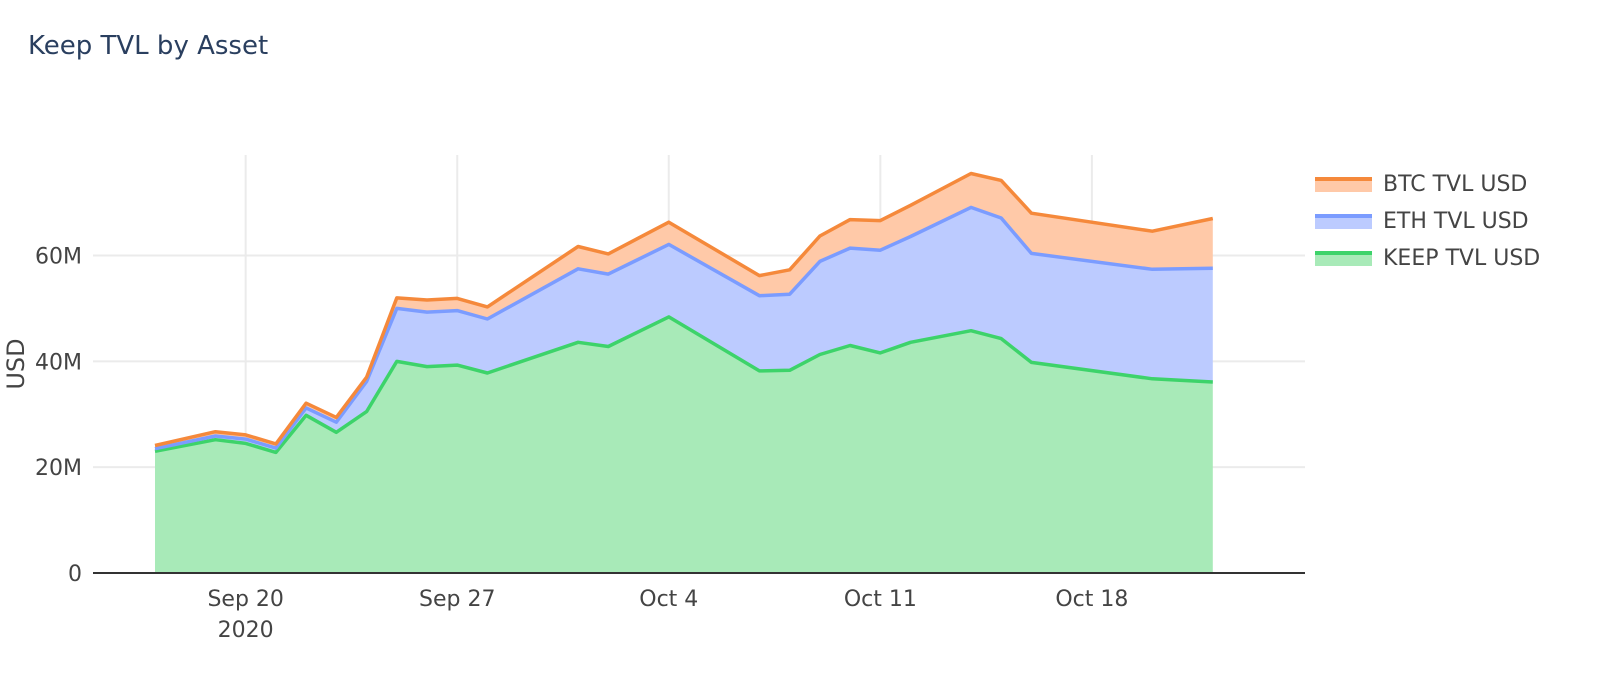  Describe the element at coordinates (1091, 599) in the screenshot. I see `x-tick-label: Oct 18` at that location.